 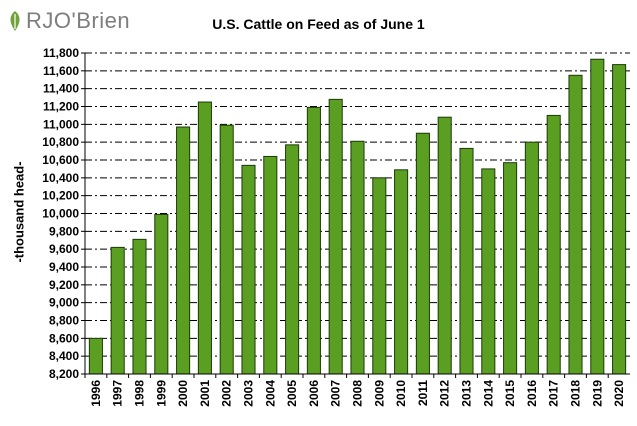 I want to click on y-tick-label: 9,600, so click(x=64, y=249).